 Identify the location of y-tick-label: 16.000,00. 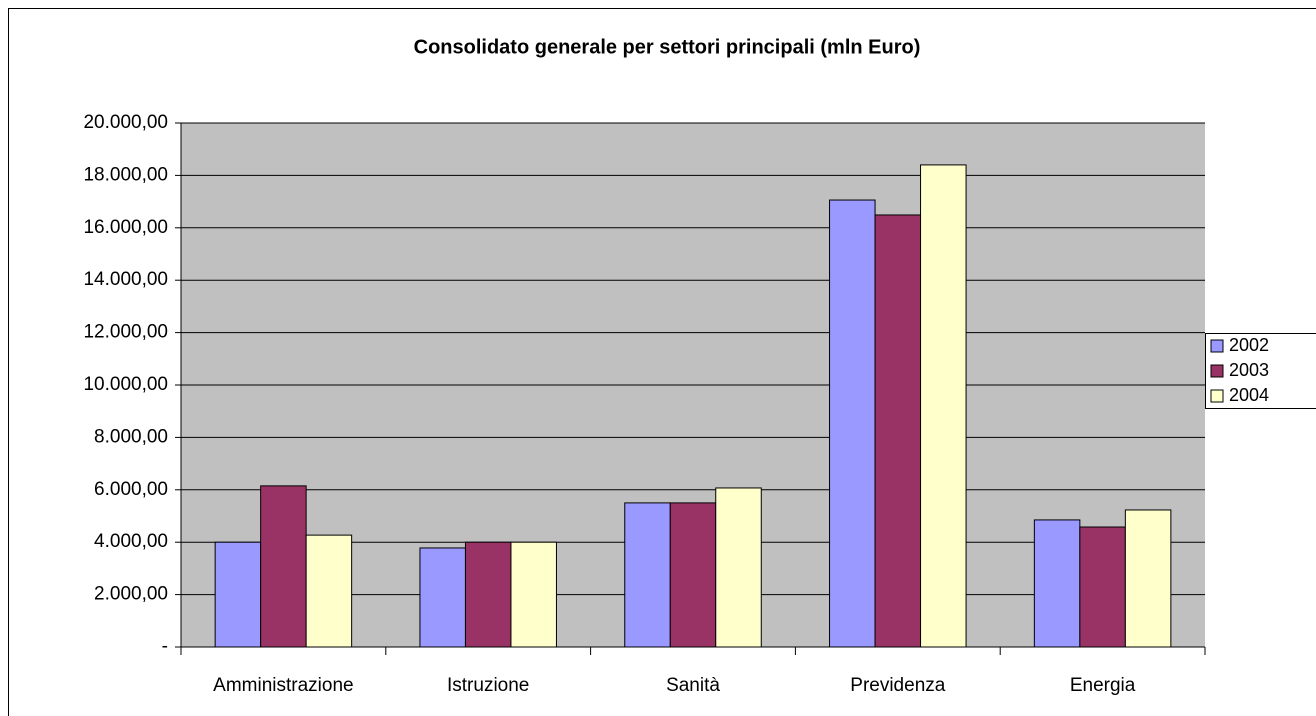
(125, 227).